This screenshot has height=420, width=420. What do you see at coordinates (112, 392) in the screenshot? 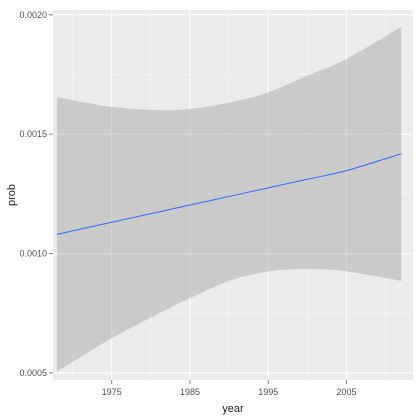
I see `x-tick-label: 1975` at bounding box center [112, 392].